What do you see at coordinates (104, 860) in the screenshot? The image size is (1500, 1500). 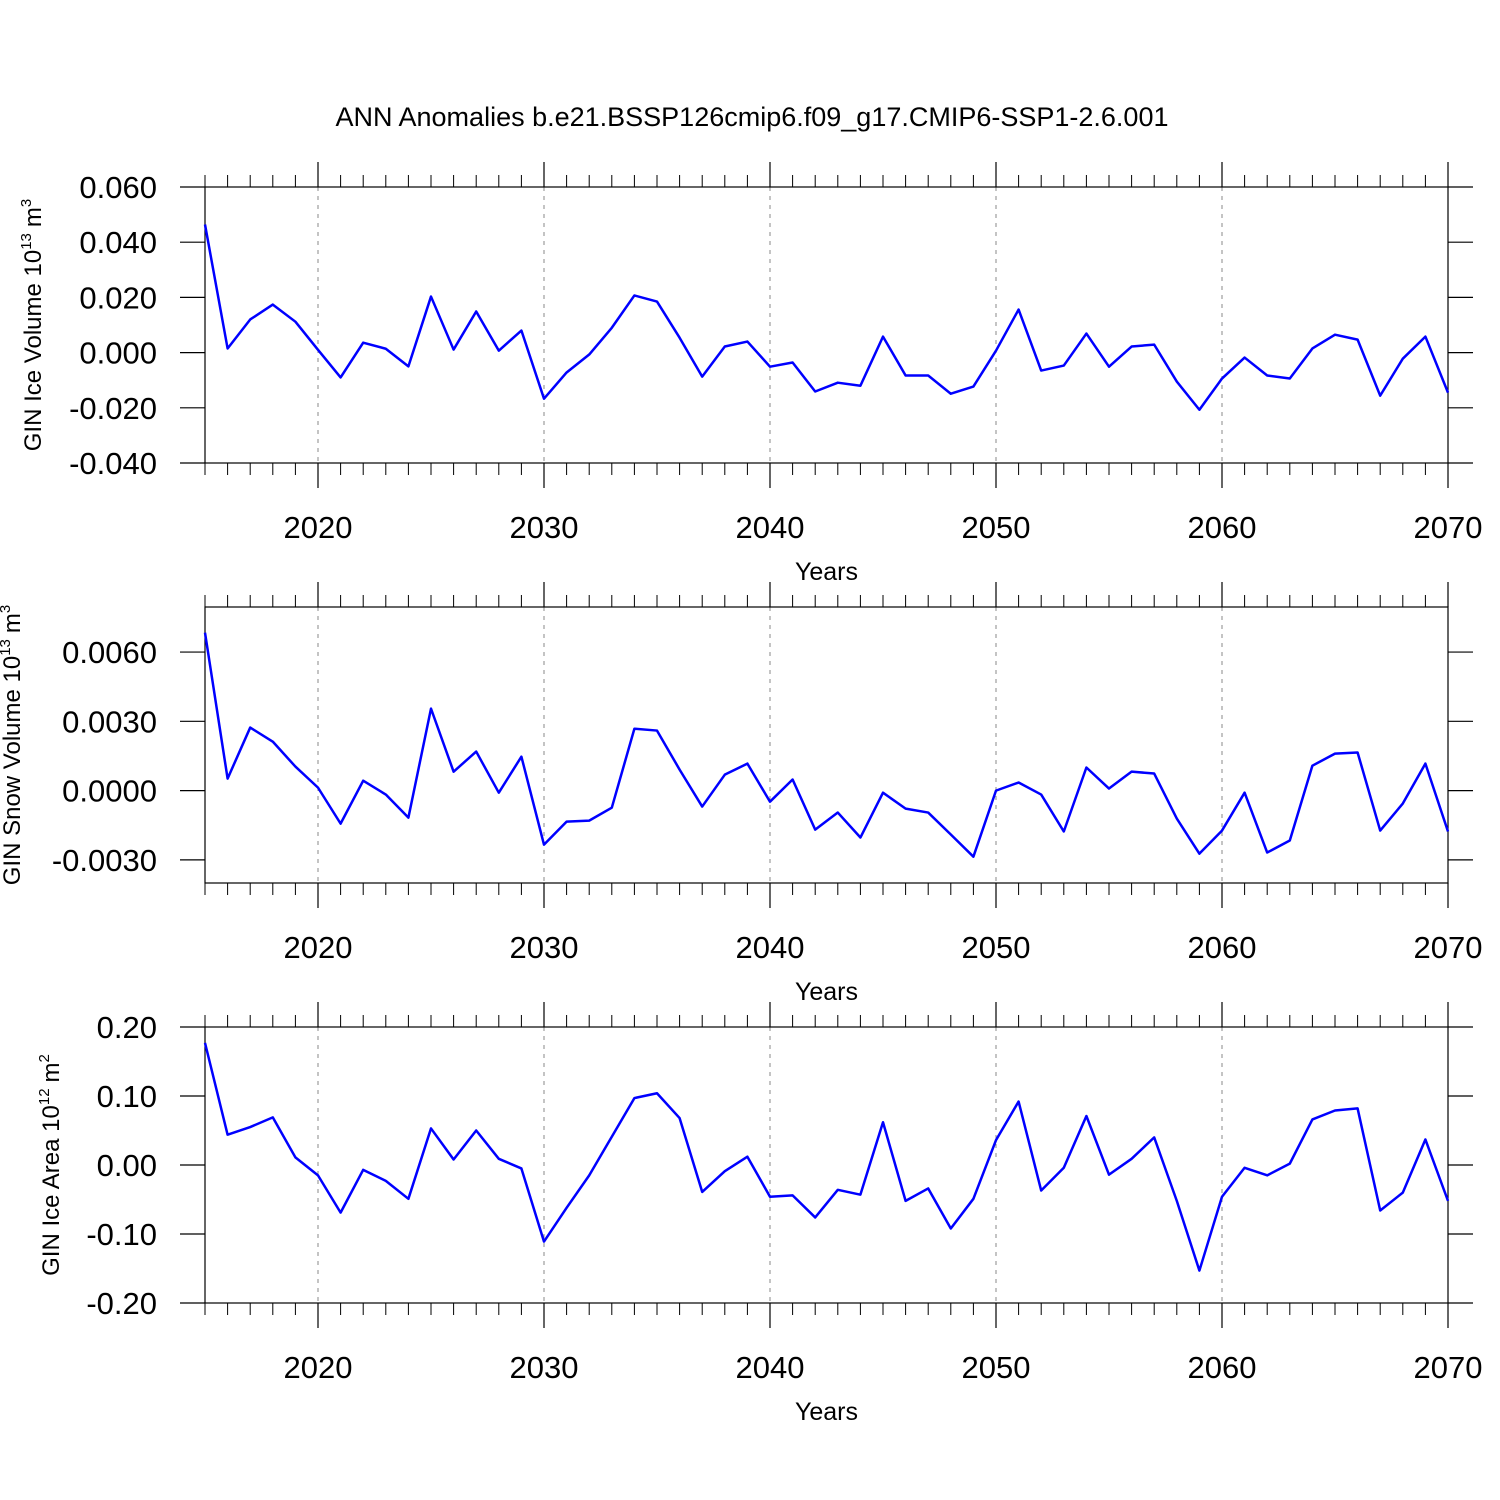 I see `y-tick-label: -0.0030` at bounding box center [104, 860].